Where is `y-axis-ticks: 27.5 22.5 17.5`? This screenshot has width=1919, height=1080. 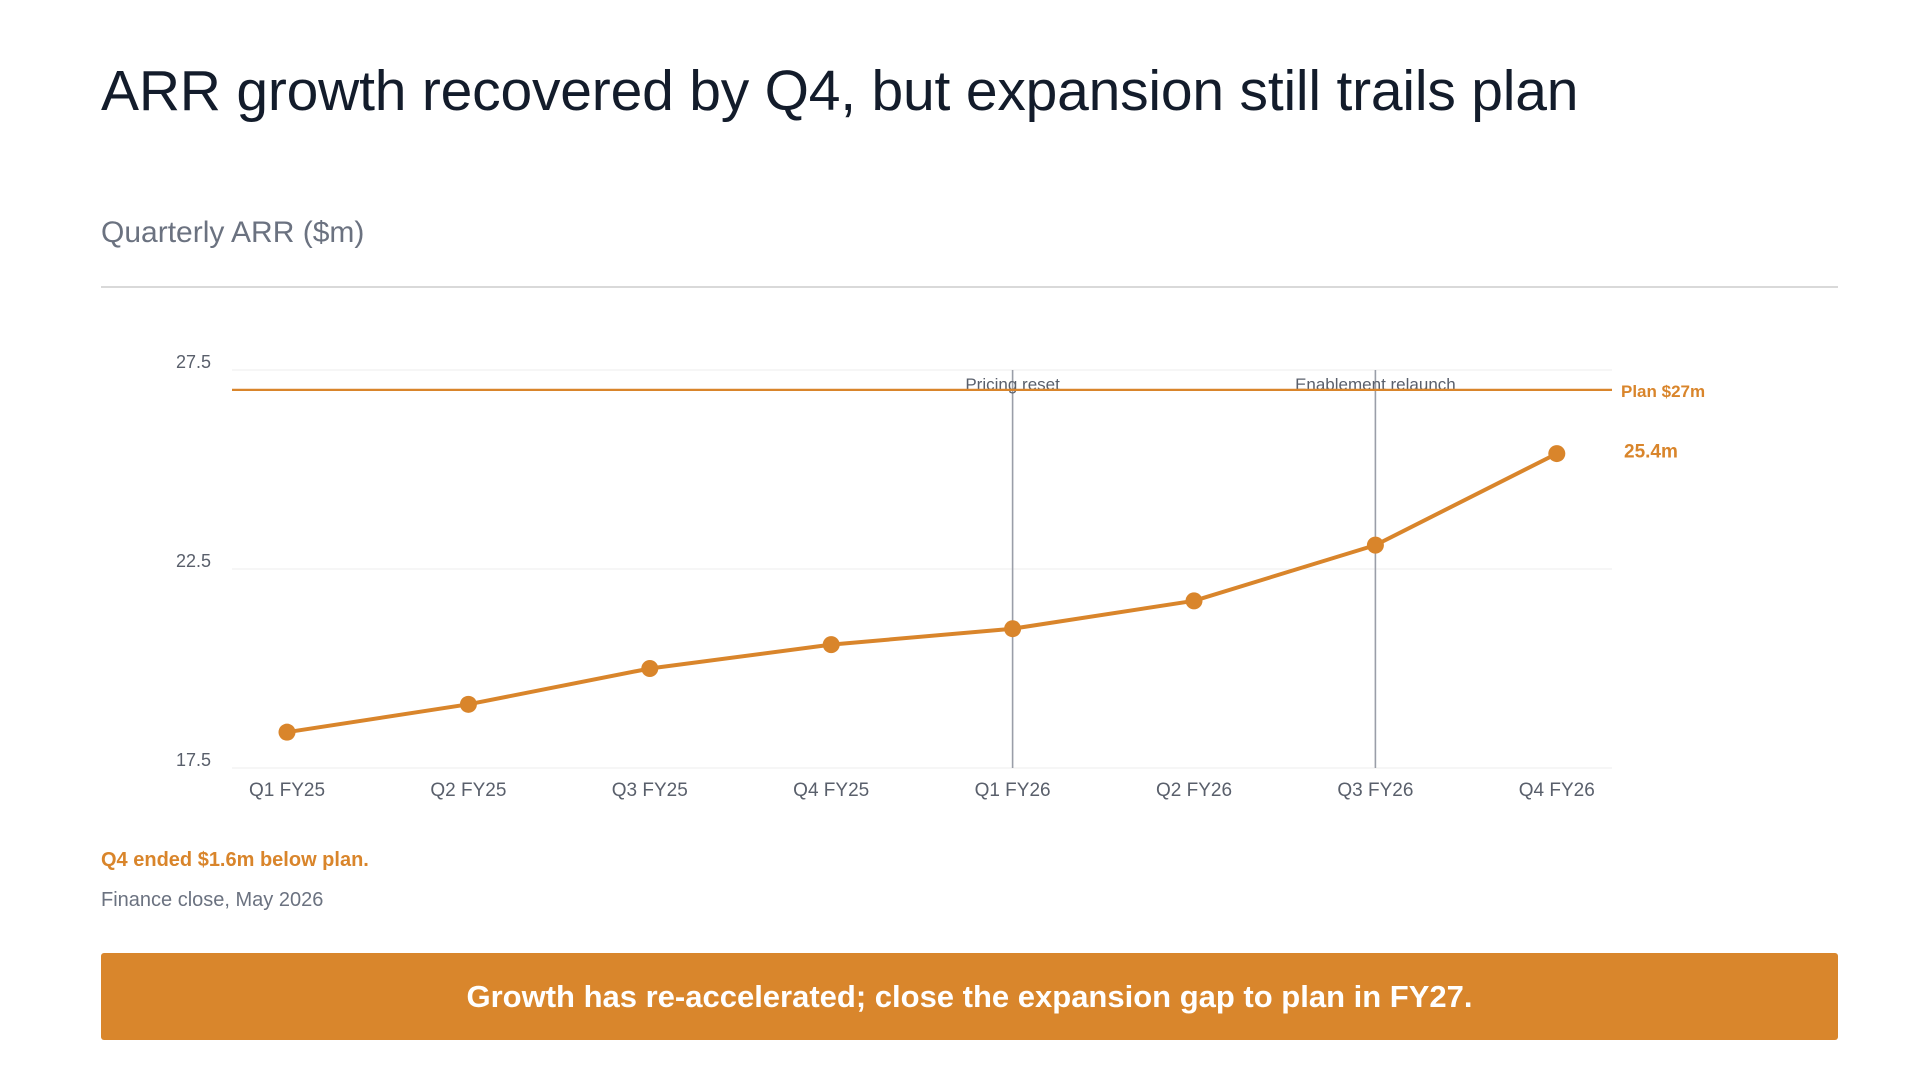
y-axis-ticks: 27.5 22.5 17.5 is located at coordinates (193, 561).